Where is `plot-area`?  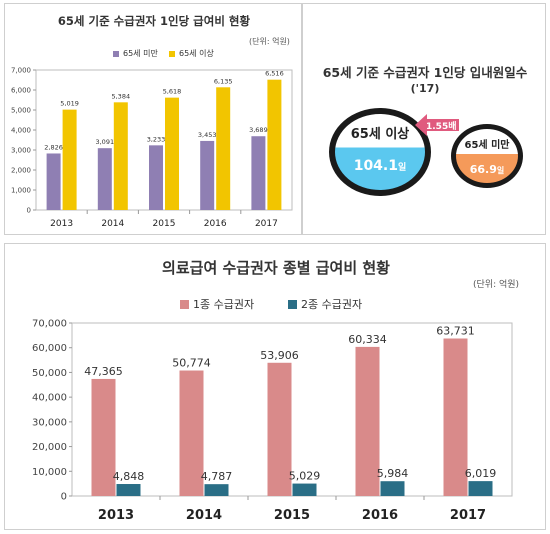 plot-area is located at coordinates (164, 140).